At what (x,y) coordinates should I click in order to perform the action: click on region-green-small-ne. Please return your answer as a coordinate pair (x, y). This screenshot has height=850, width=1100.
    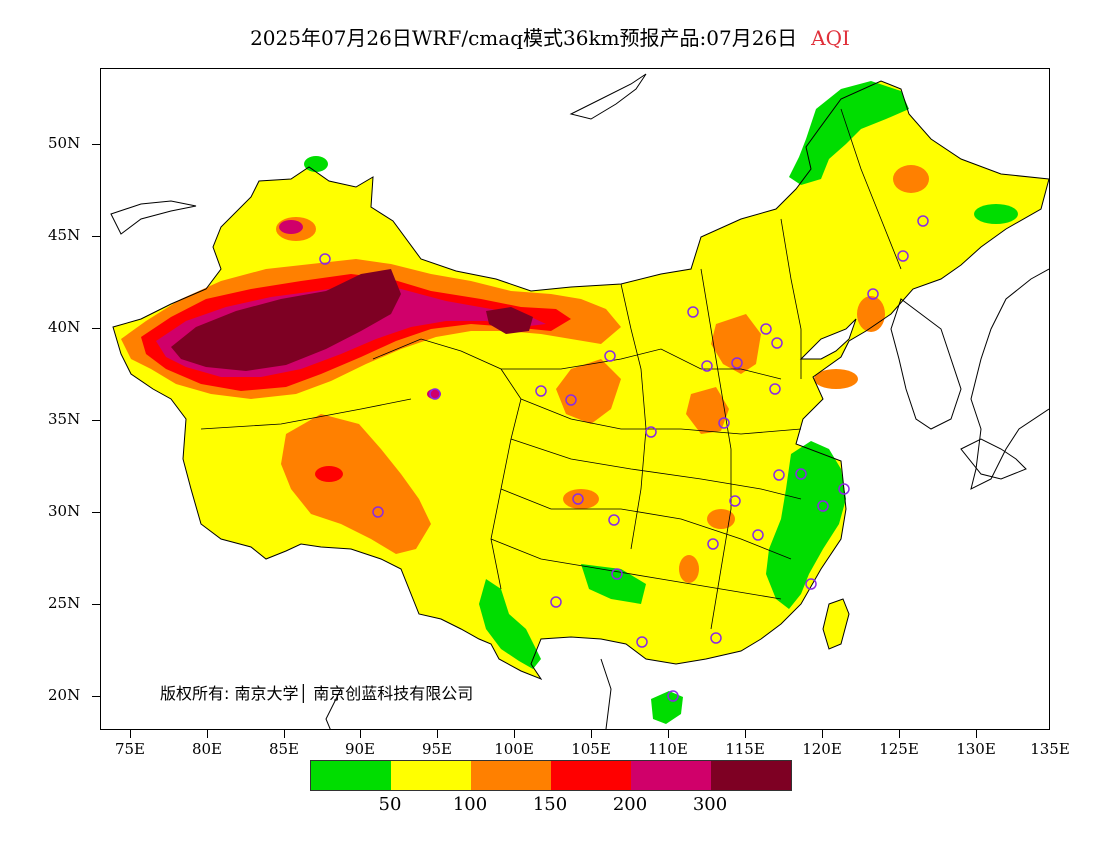
    Looking at the image, I should click on (996, 214).